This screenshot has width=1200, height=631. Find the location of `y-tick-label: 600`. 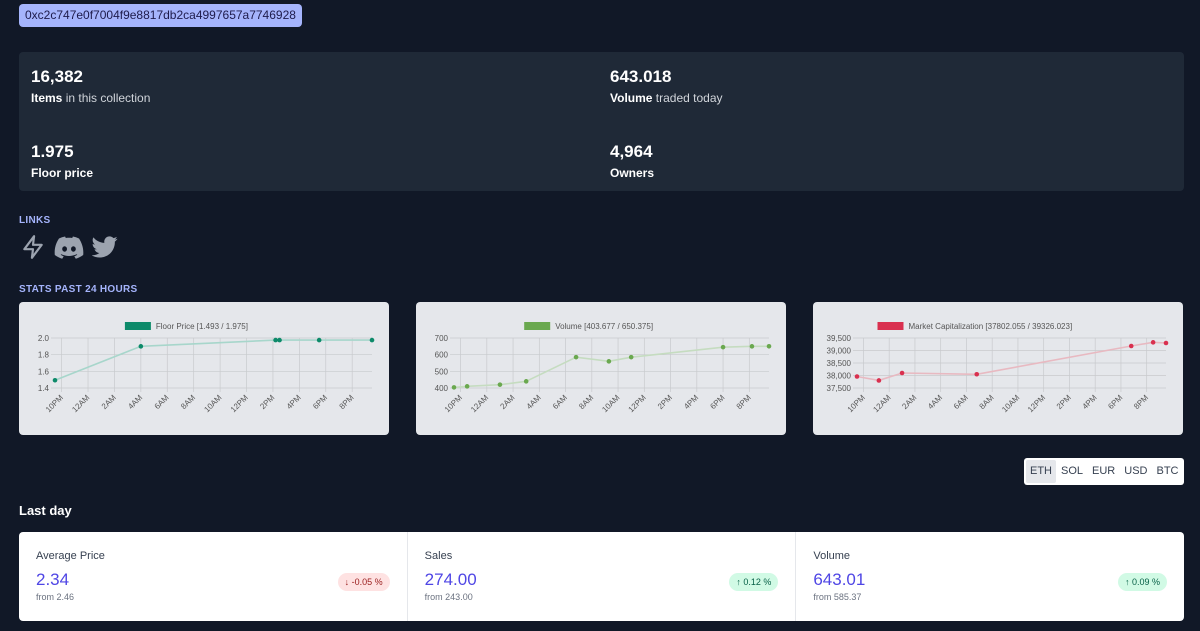

y-tick-label: 600 is located at coordinates (442, 355).